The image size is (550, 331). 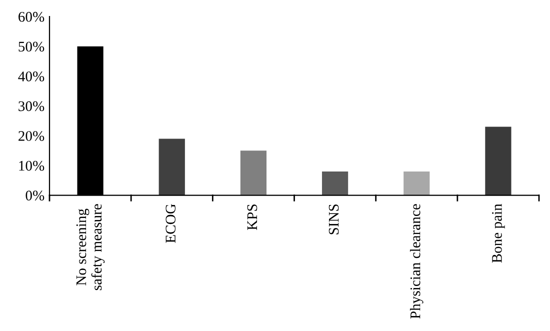 I want to click on y-tick-label: 60%, so click(x=31, y=17).